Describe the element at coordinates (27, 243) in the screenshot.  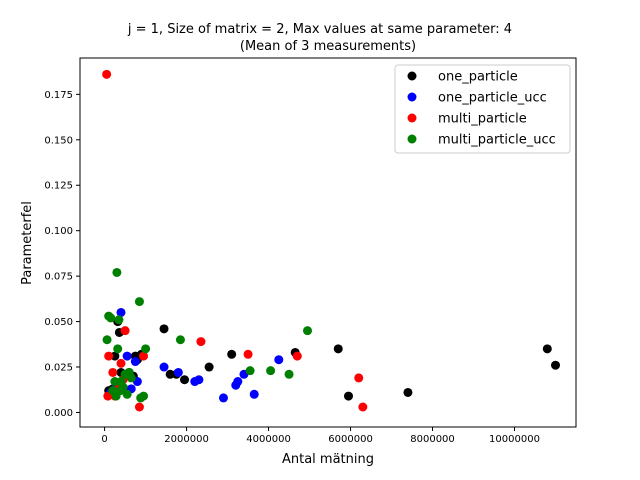
I see `y-axis-label: Parameterfel` at that location.